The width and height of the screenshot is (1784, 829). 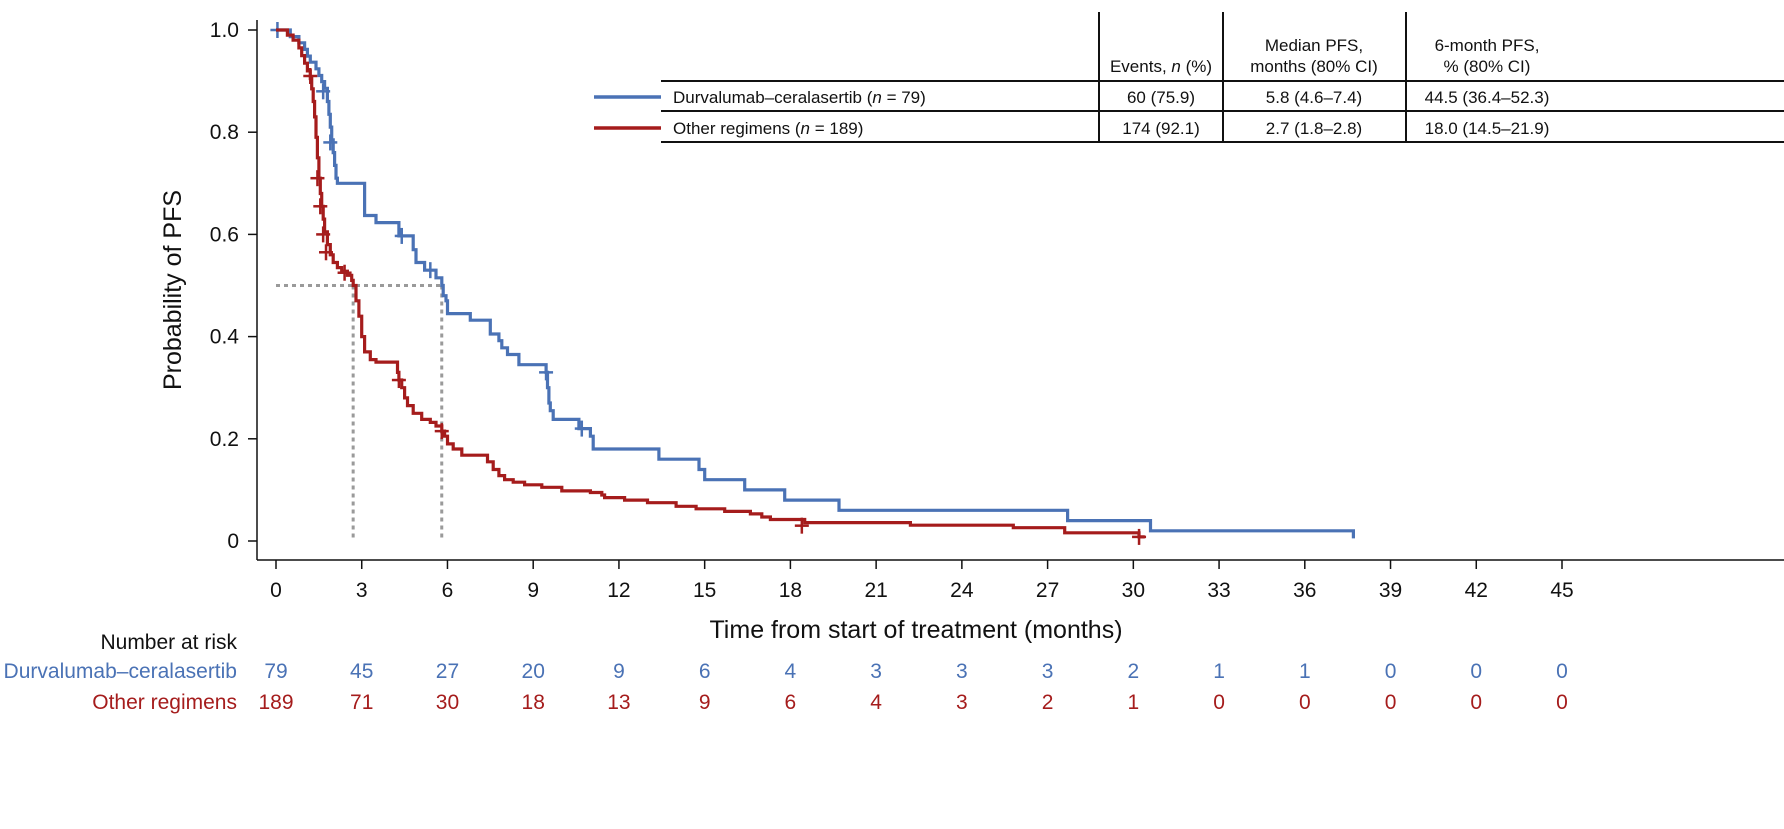 I want to click on risk-value: 13, so click(x=618, y=702).